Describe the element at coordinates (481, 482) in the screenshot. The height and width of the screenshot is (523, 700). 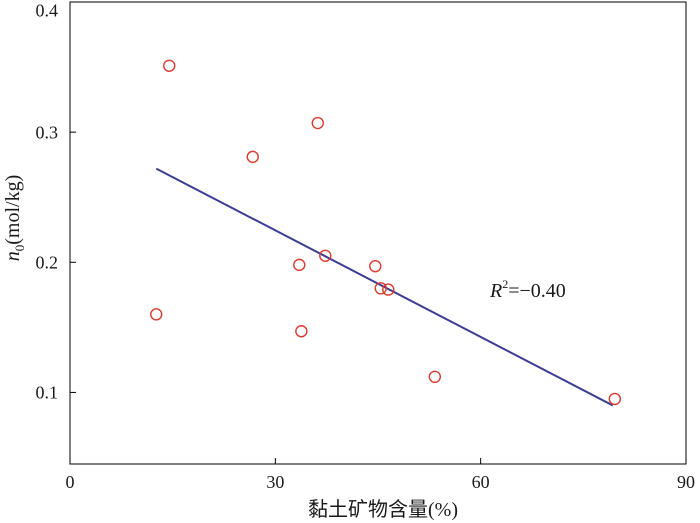
I see `x-tick-label: 60` at that location.